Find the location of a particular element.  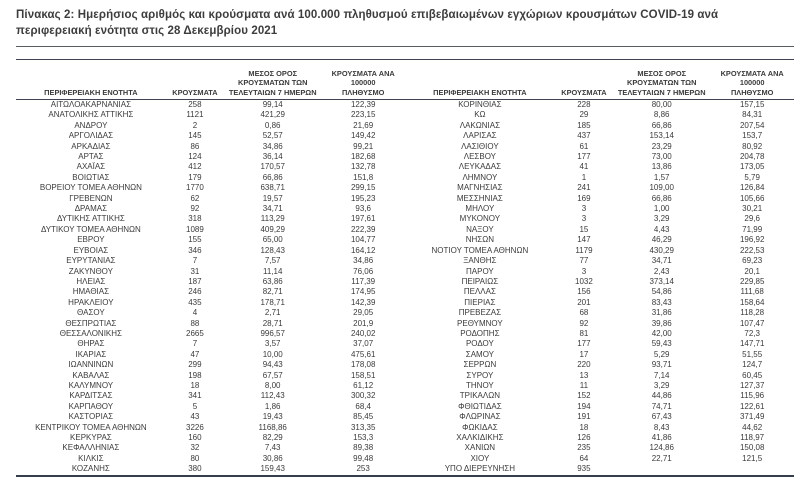

region-name-cell: ΗΜΑΘΙΑΣ is located at coordinates (91, 292).